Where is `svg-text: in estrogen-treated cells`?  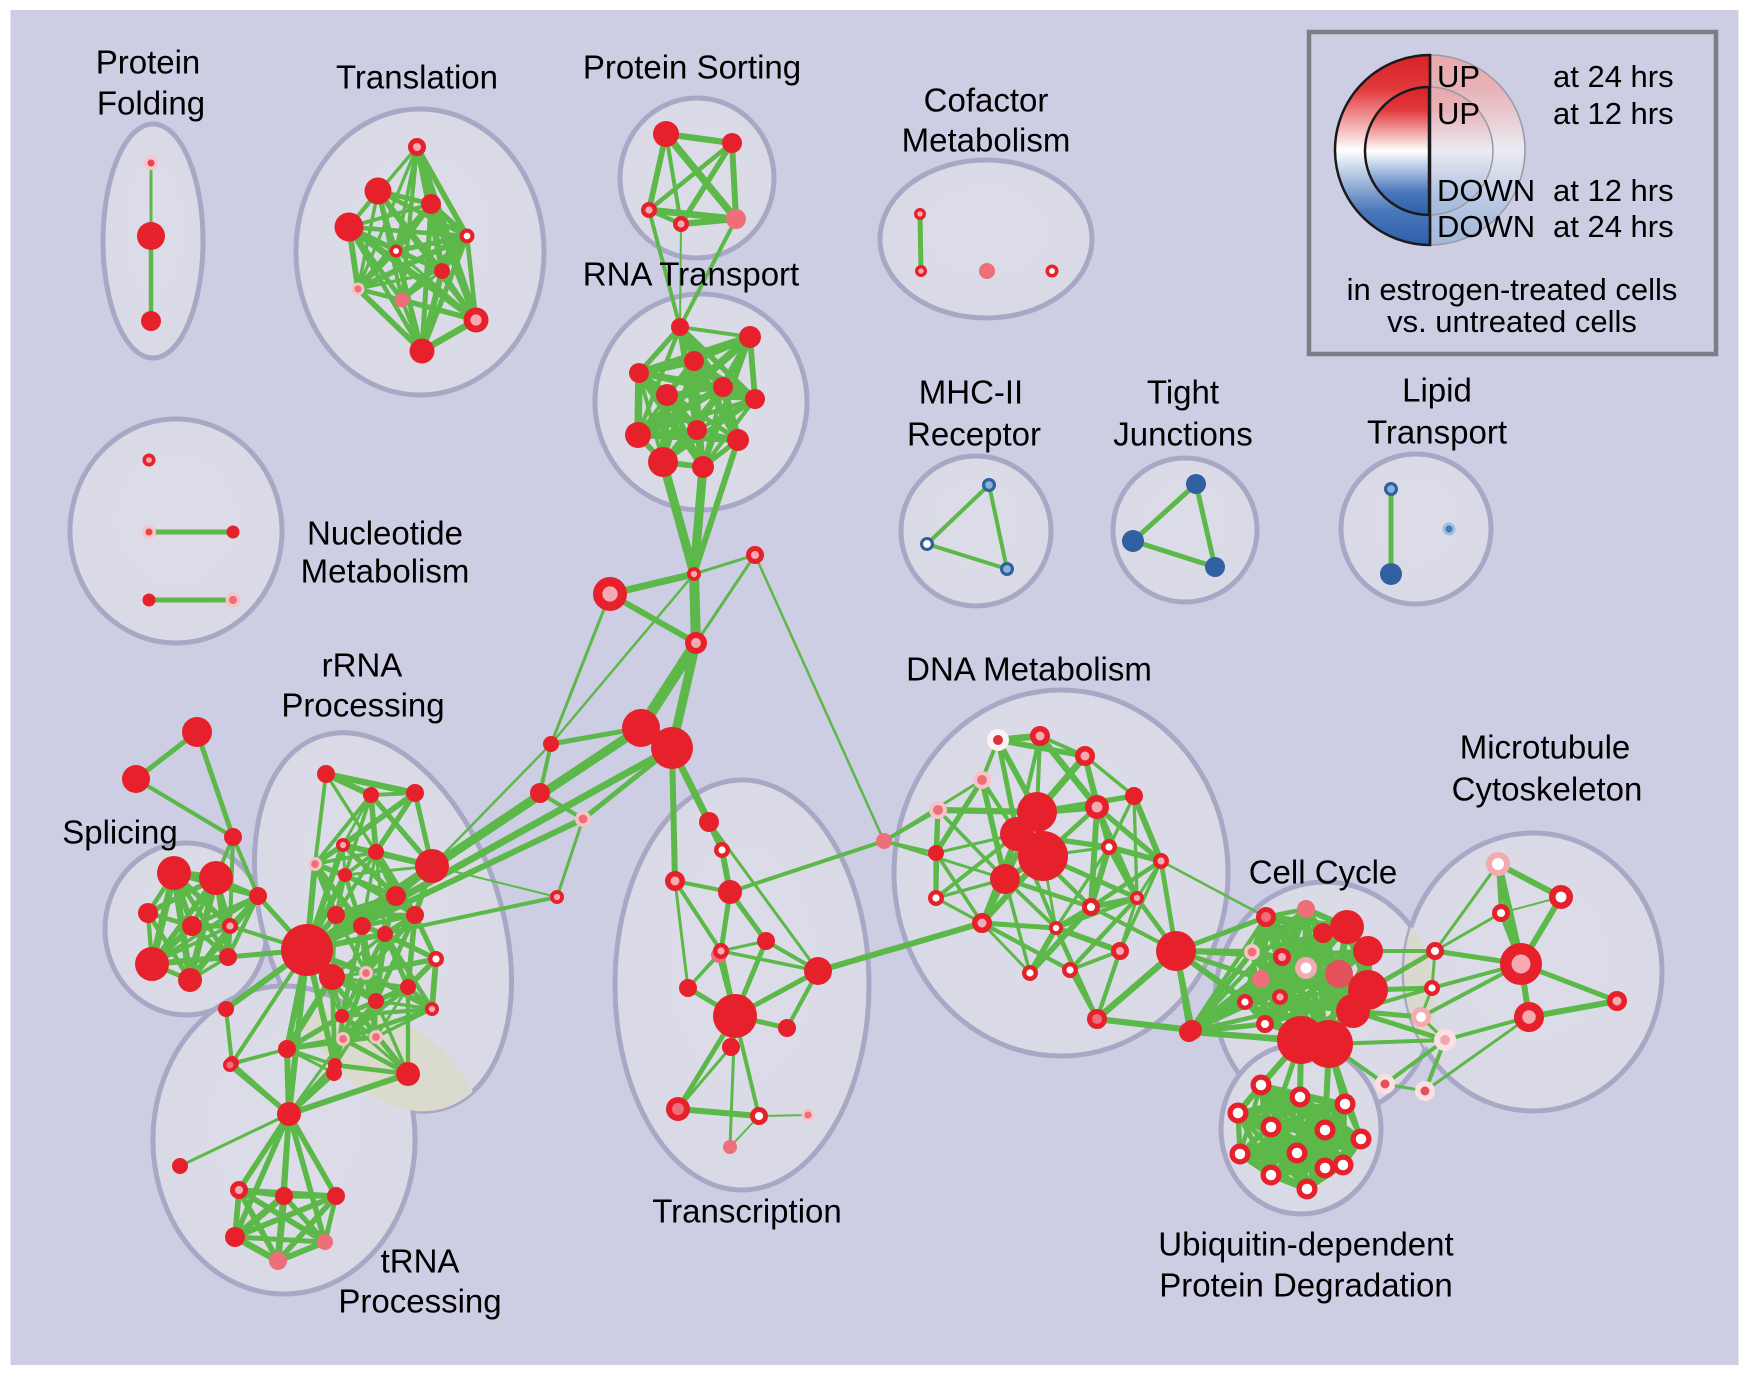
svg-text: in estrogen-treated cells is located at coordinates (1512, 289).